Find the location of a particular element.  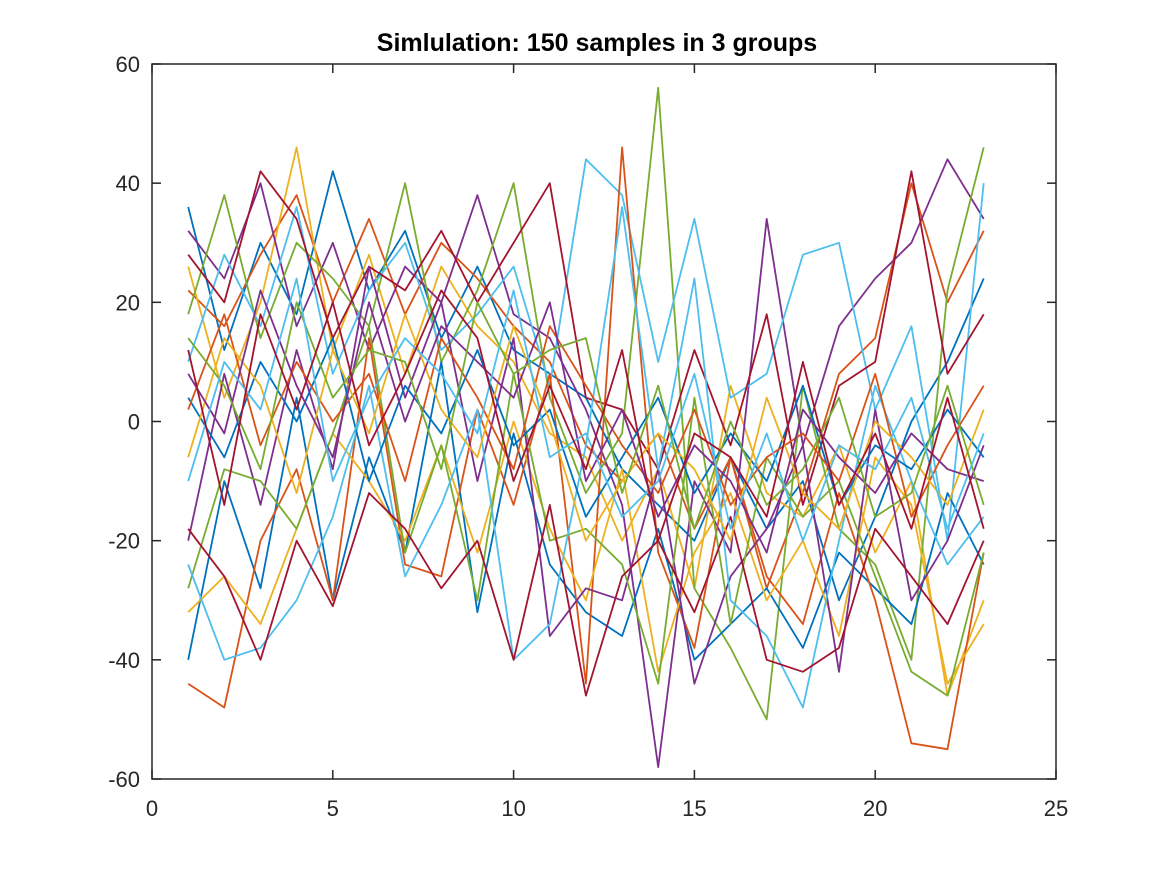

y-tick-label: -20 is located at coordinates (124, 541).